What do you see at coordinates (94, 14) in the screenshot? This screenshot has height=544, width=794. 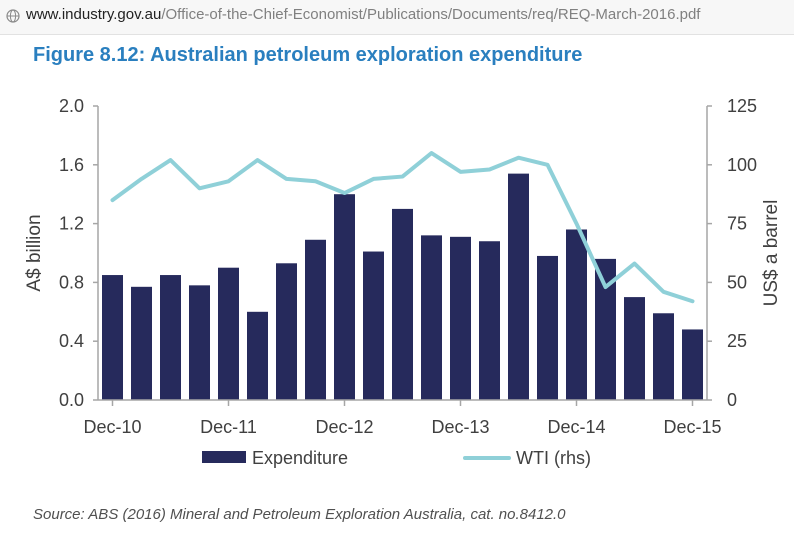 I see `url-domain: www.industry.gov.au` at bounding box center [94, 14].